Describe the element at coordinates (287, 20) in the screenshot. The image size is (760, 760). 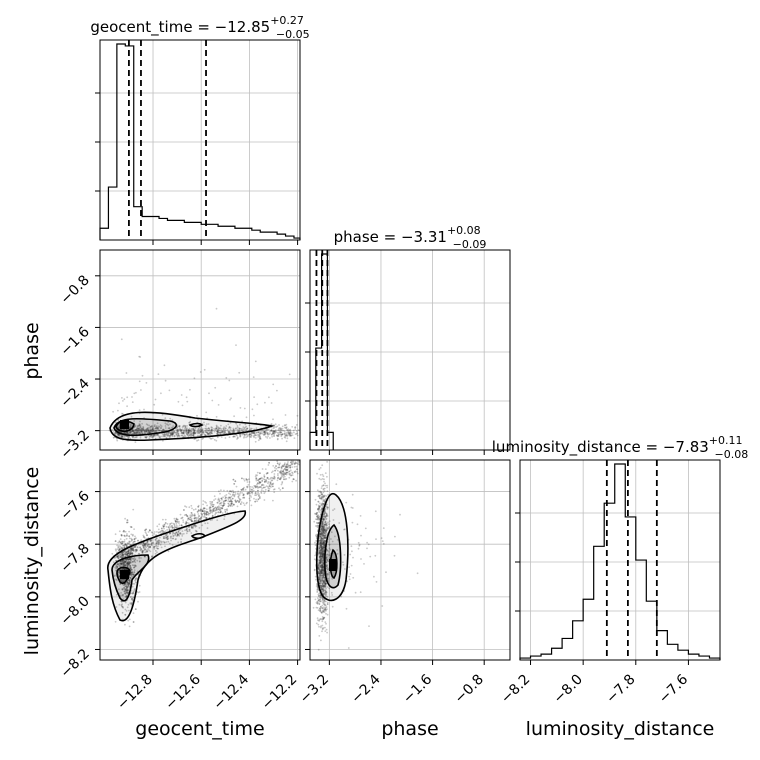
I see `title-geocent-time-plus: +0.27` at that location.